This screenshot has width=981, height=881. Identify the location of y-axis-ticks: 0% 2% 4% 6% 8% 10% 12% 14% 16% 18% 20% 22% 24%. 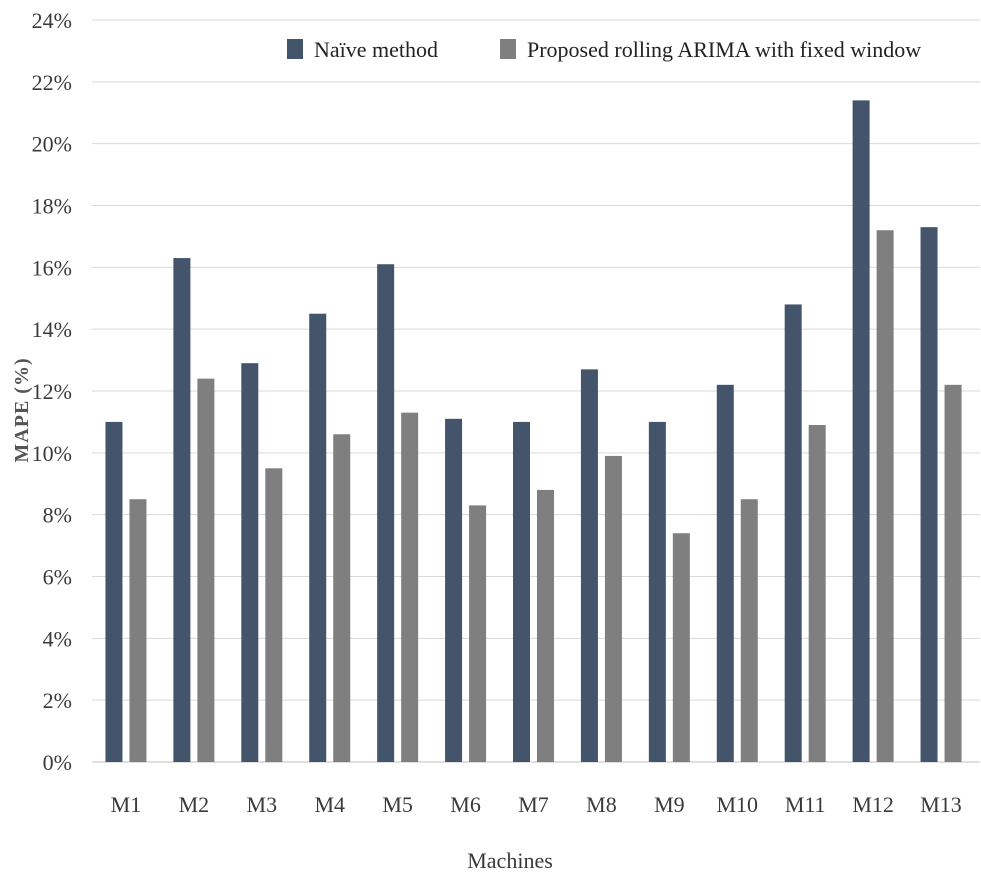
(52, 391).